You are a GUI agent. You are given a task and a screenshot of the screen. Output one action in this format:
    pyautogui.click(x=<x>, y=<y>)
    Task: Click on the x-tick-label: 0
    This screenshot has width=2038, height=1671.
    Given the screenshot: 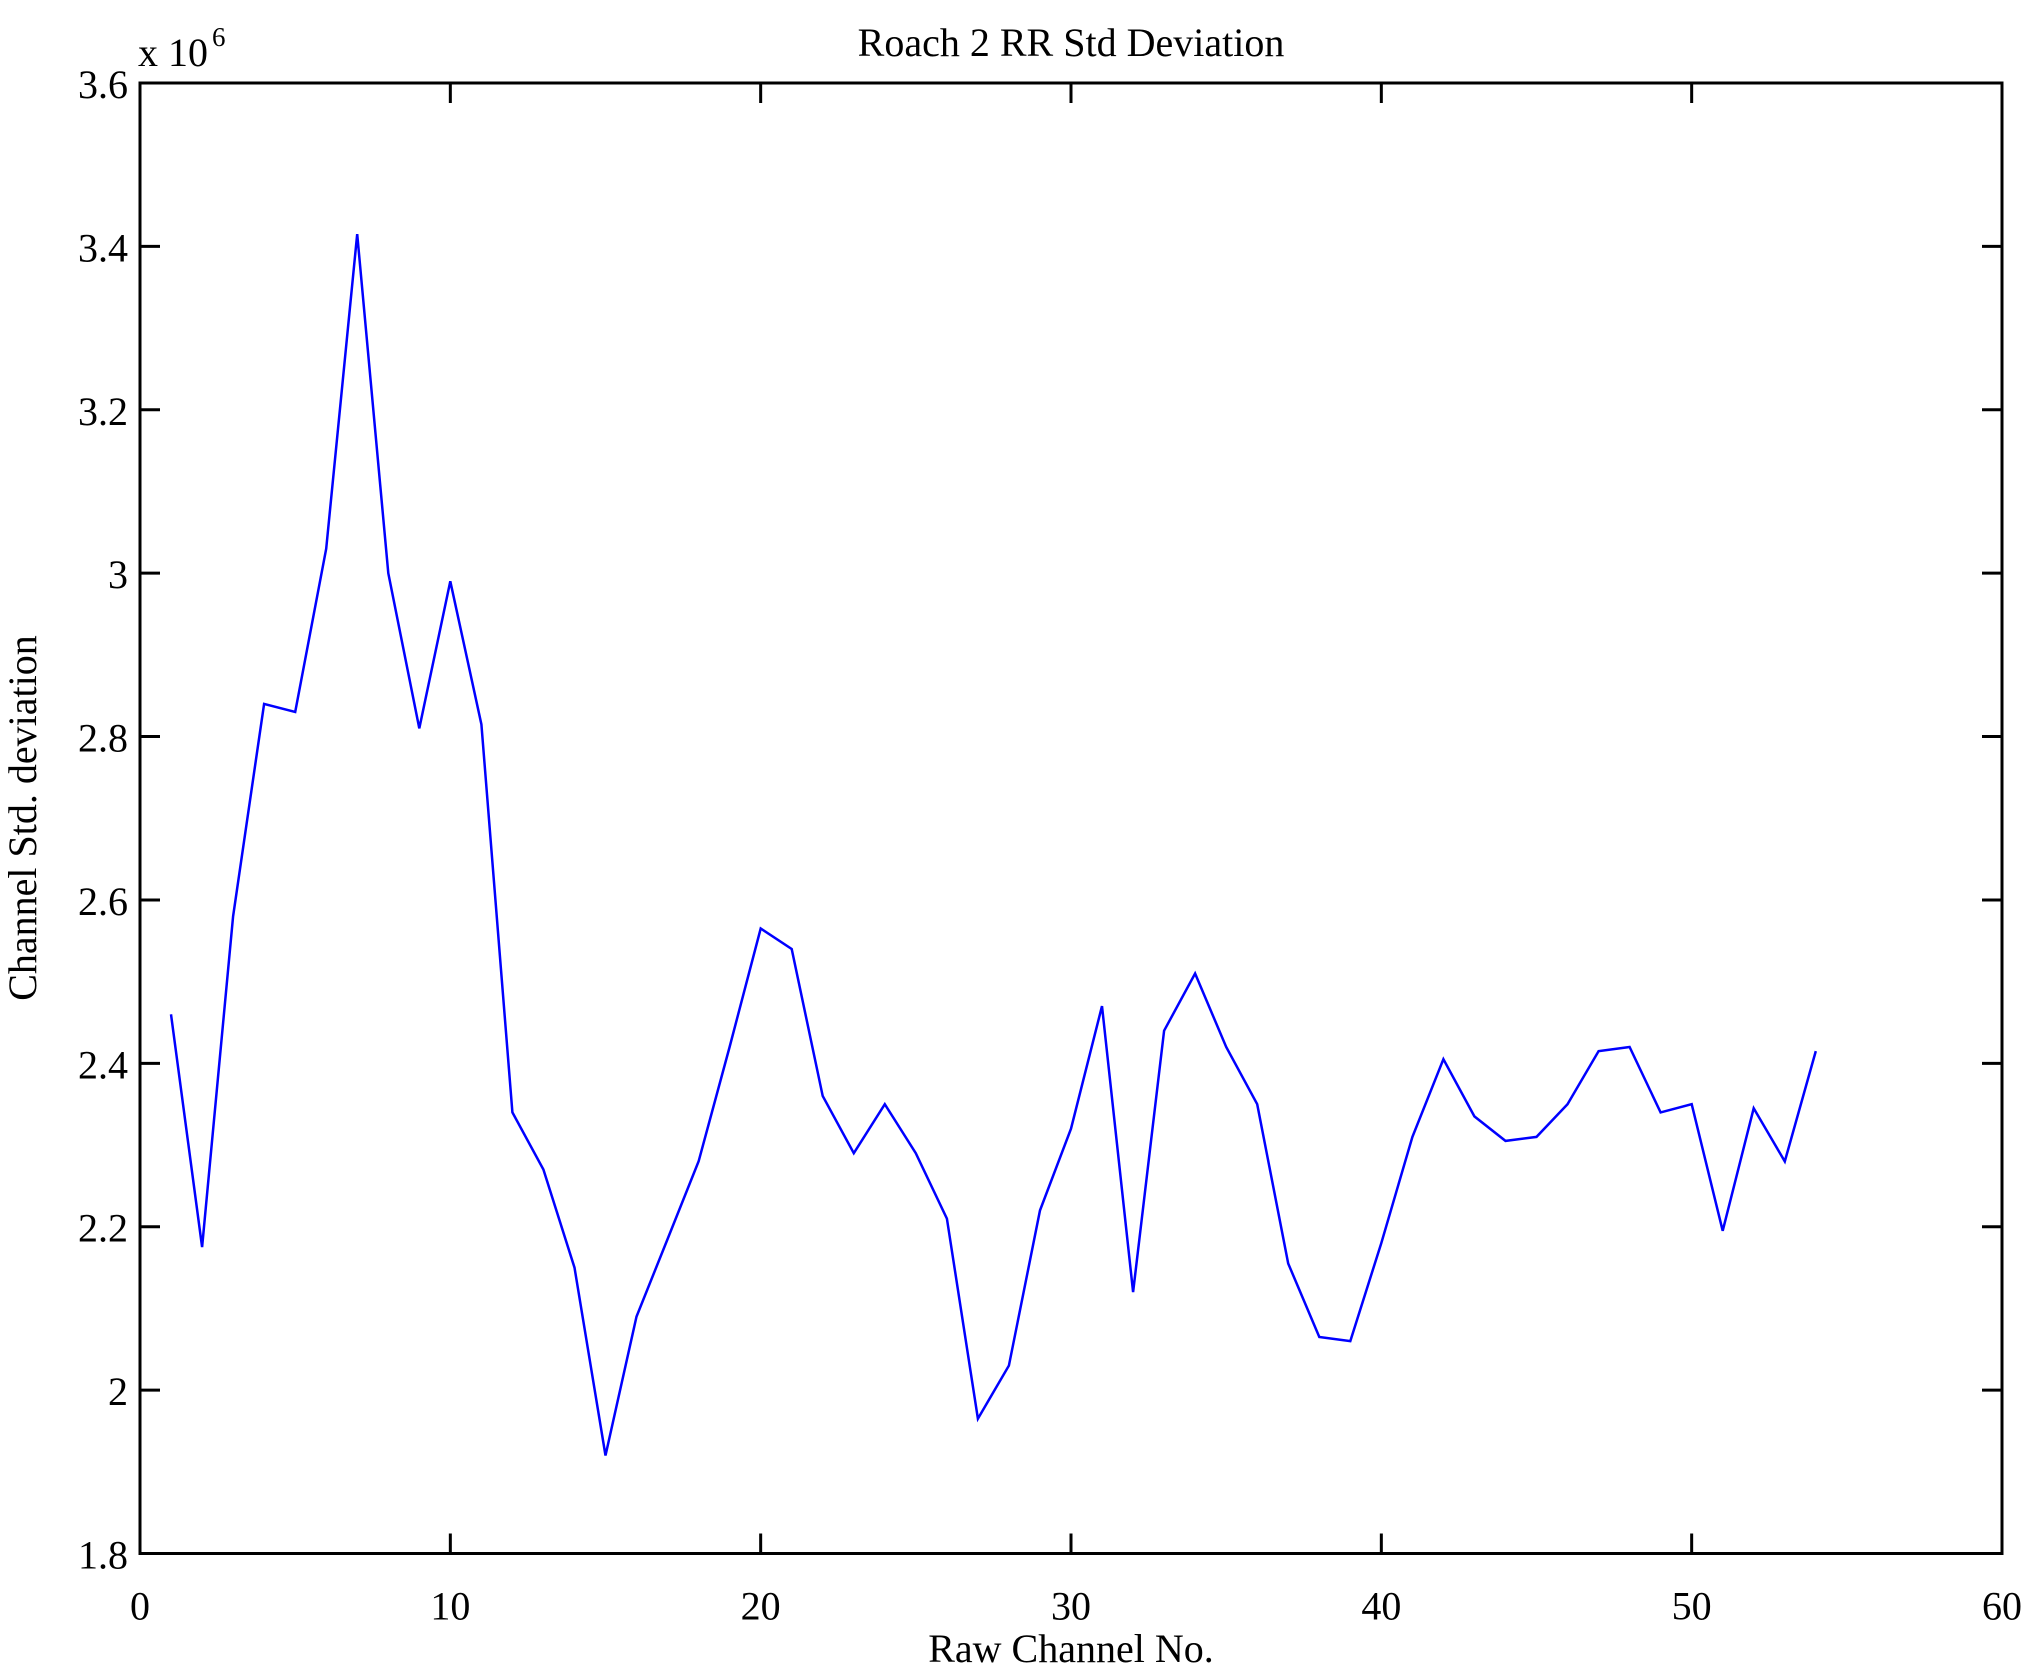 What is the action you would take?
    pyautogui.click(x=140, y=1606)
    